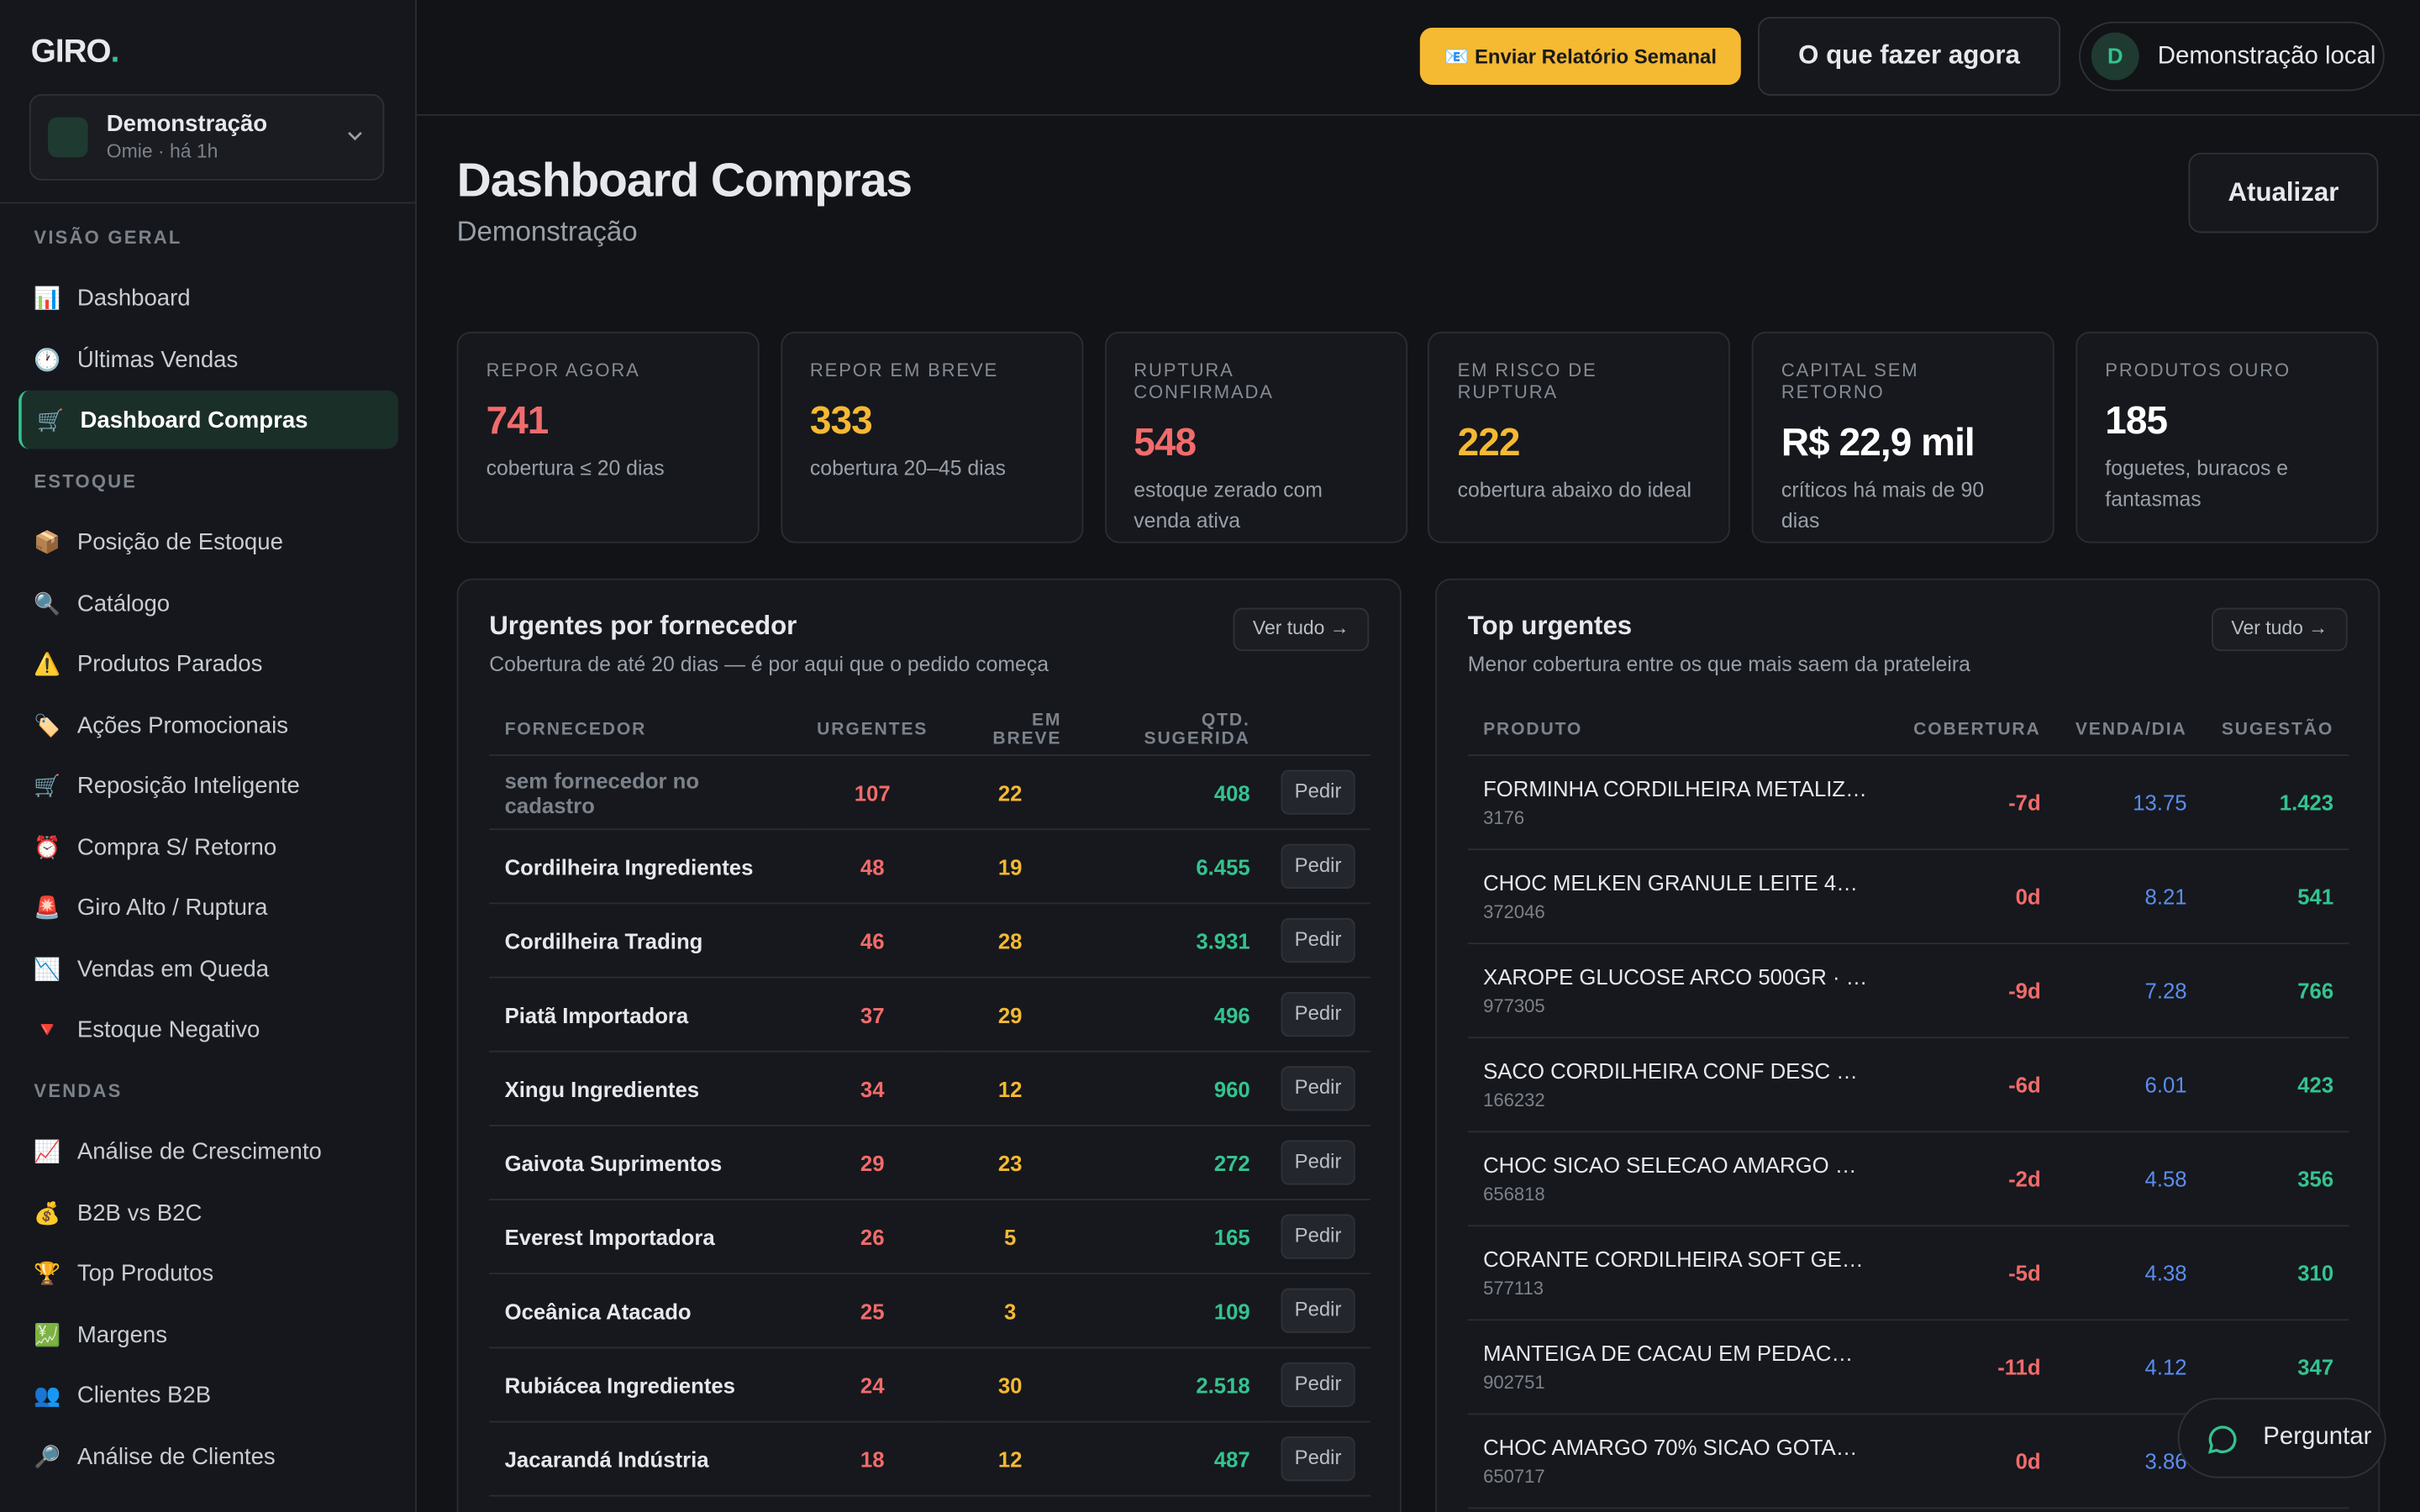 The image size is (2420, 1512). What do you see at coordinates (2129, 897) in the screenshot?
I see `sales-per-day: 8.21` at bounding box center [2129, 897].